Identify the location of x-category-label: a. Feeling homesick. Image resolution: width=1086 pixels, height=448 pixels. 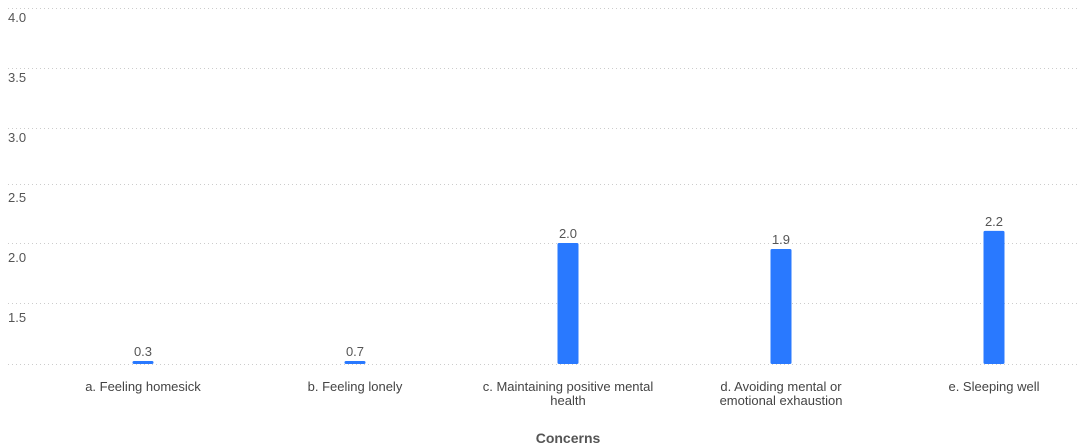
(143, 386).